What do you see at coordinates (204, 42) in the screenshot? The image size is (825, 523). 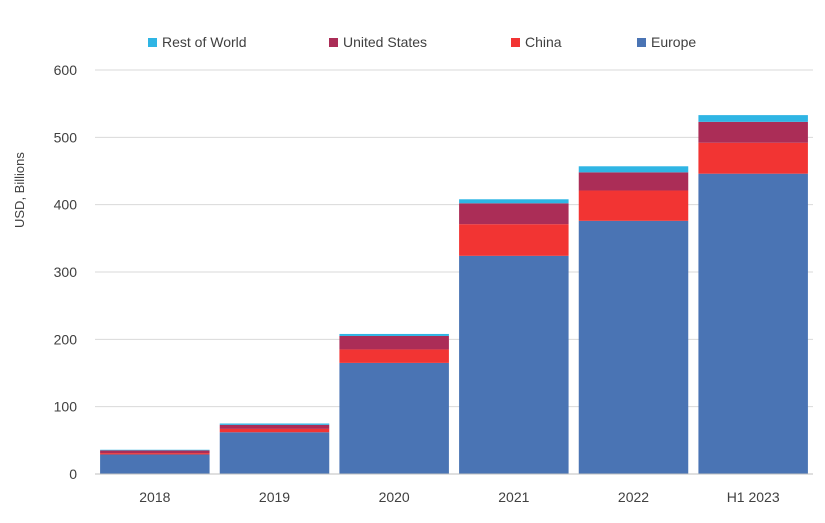 I see `legend-label: Rest of World` at bounding box center [204, 42].